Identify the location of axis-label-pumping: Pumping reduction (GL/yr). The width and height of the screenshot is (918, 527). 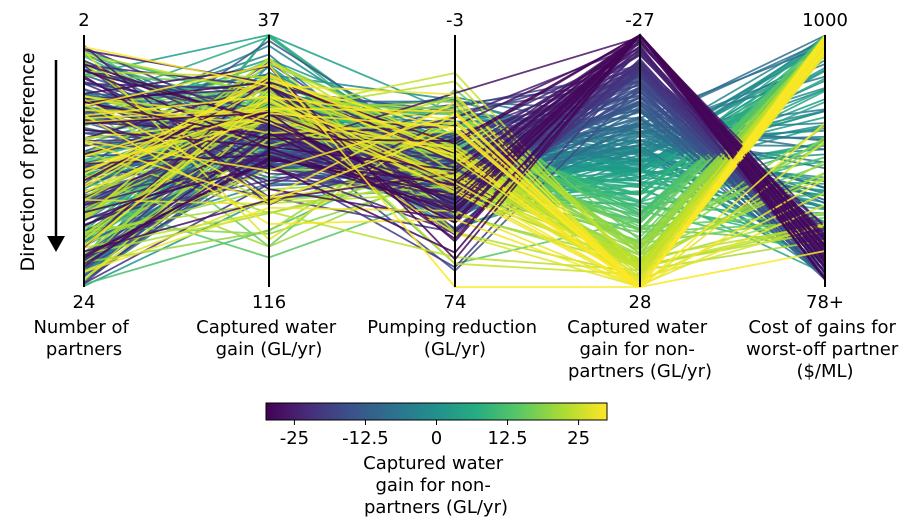
(455, 338).